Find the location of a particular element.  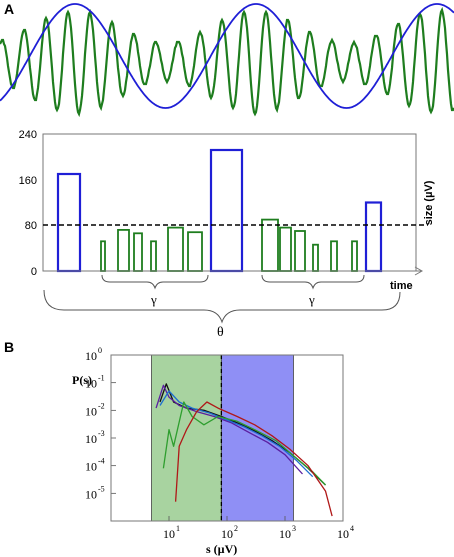

y-tick-exponent: -1 is located at coordinates (101, 378).